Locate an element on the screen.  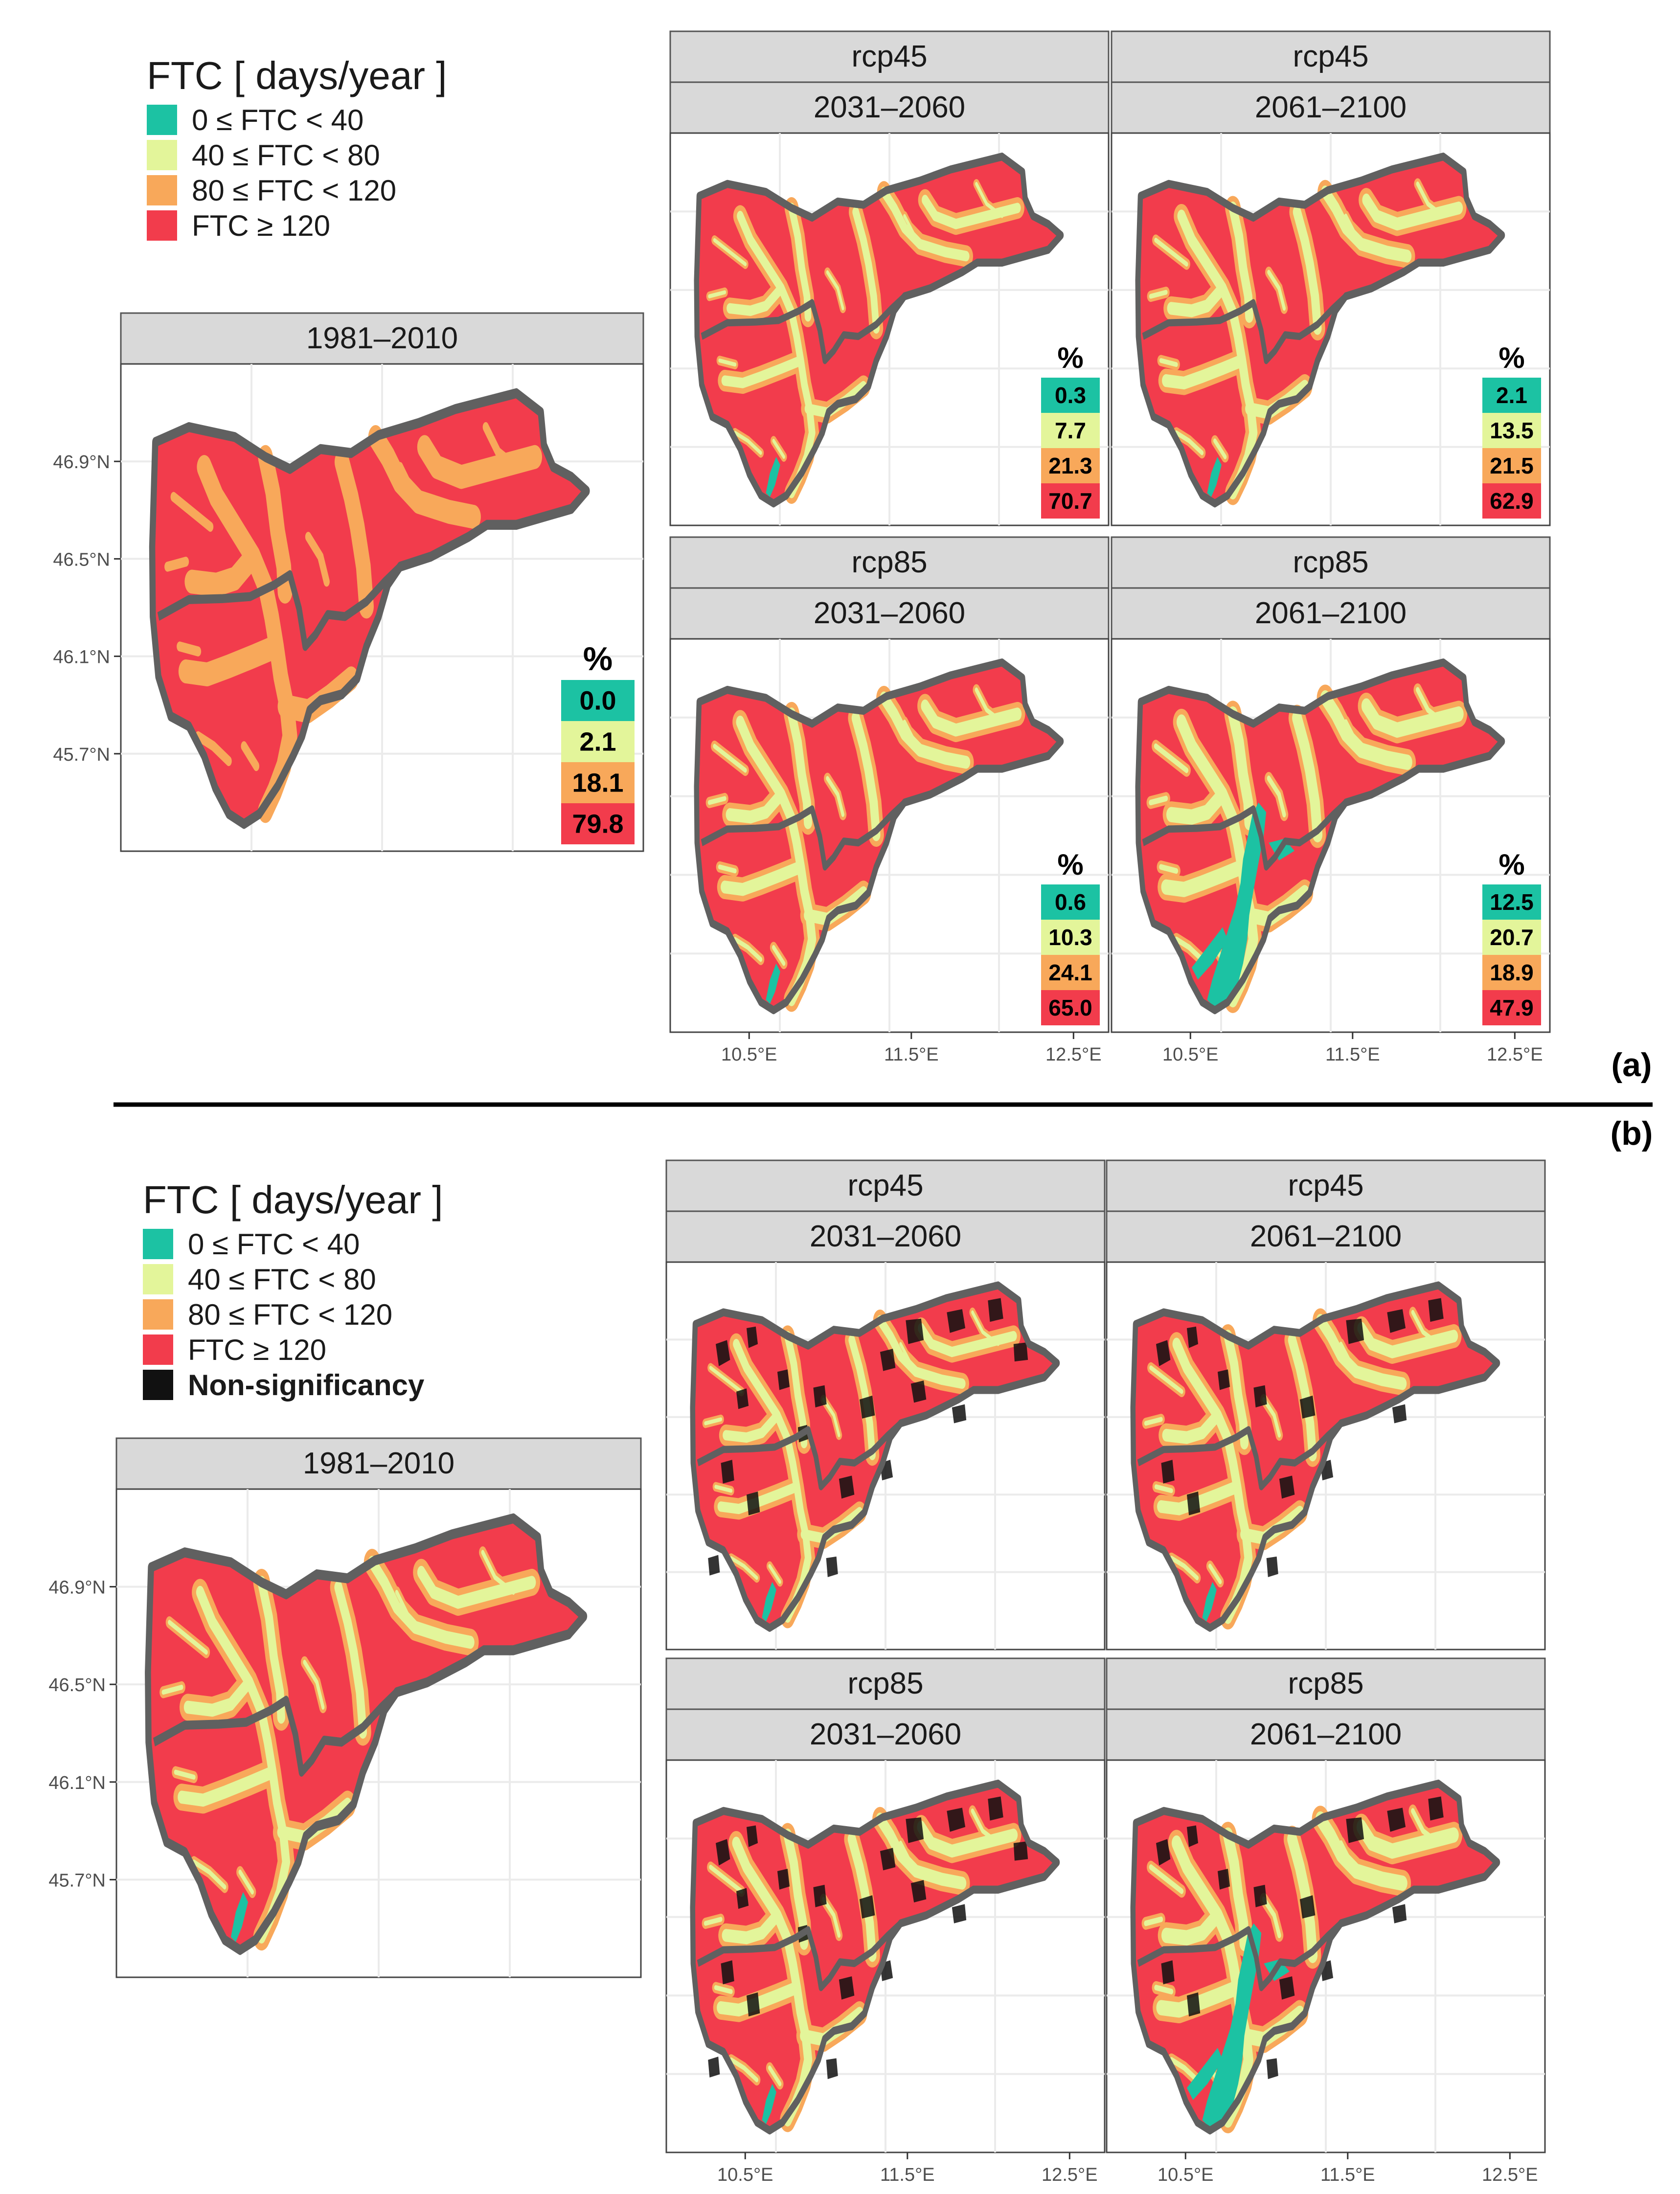
panel-b-r45a: rcp45 2031–2060 is located at coordinates (885, 1405).